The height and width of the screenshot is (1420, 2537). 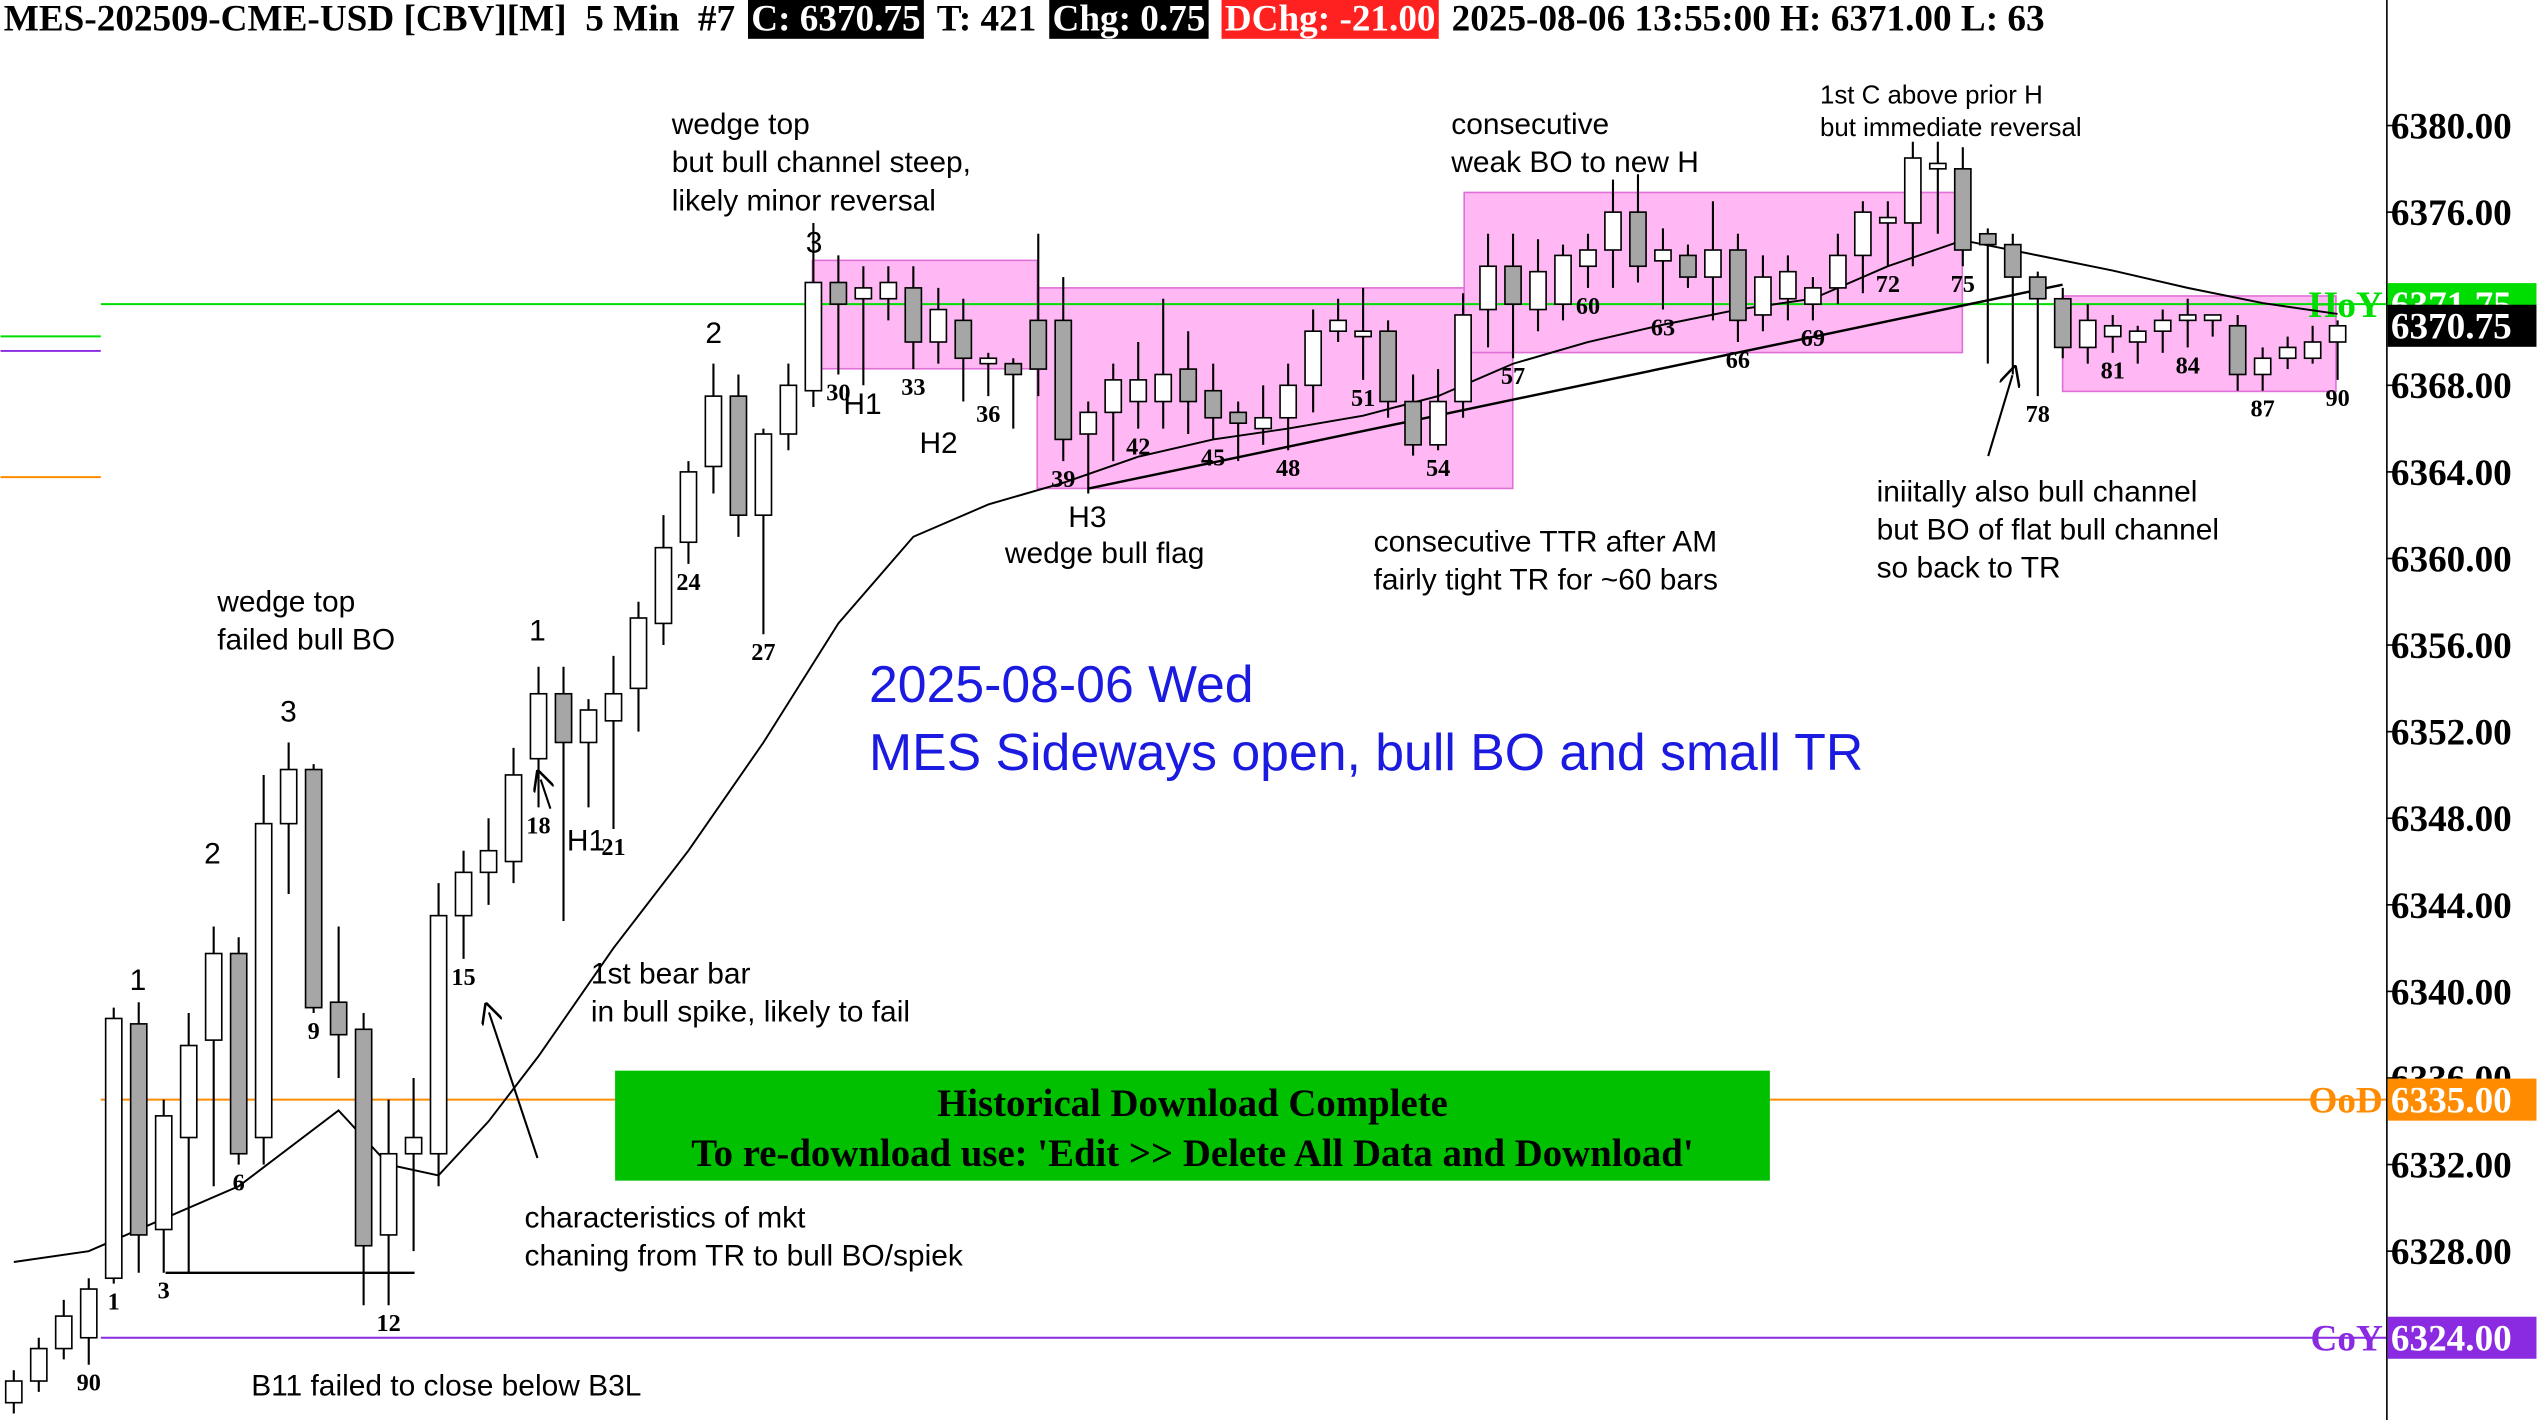 What do you see at coordinates (288, 711) in the screenshot?
I see `wave-label: 3` at bounding box center [288, 711].